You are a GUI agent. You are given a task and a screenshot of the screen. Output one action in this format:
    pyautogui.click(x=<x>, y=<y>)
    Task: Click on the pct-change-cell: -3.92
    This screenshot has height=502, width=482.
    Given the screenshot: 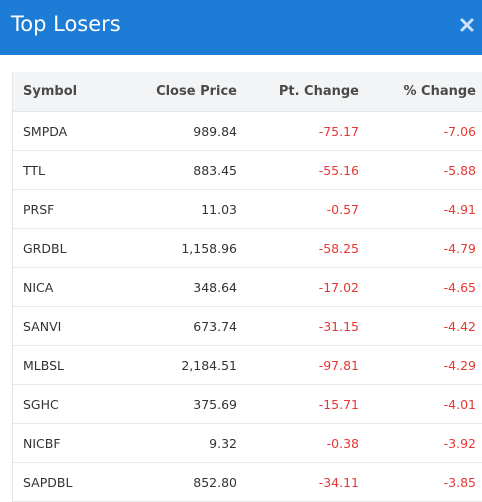 What is the action you would take?
    pyautogui.click(x=420, y=443)
    